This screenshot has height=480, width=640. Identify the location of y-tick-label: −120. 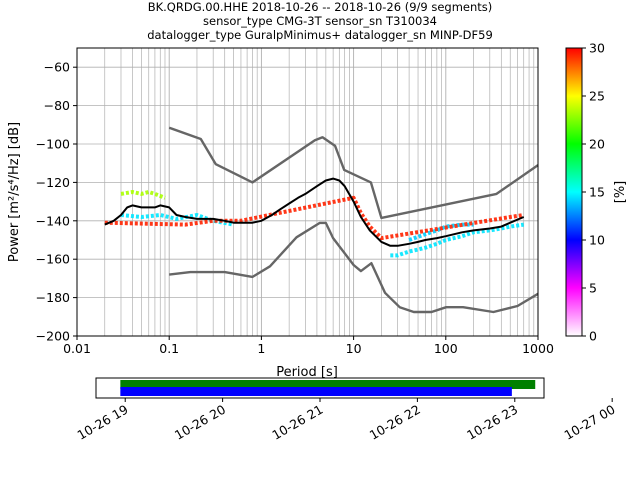
(53, 182).